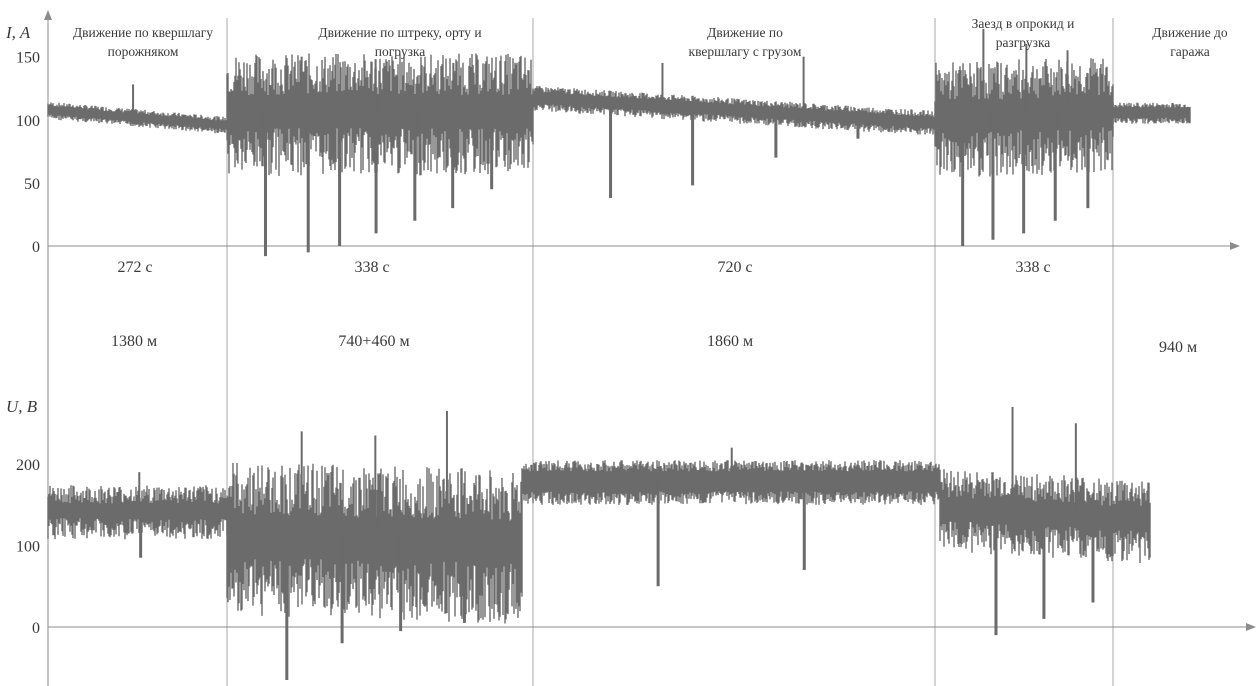 The image size is (1258, 686). I want to click on phase-durations: 272 с 338 с 720 с 338 с, so click(583, 267).